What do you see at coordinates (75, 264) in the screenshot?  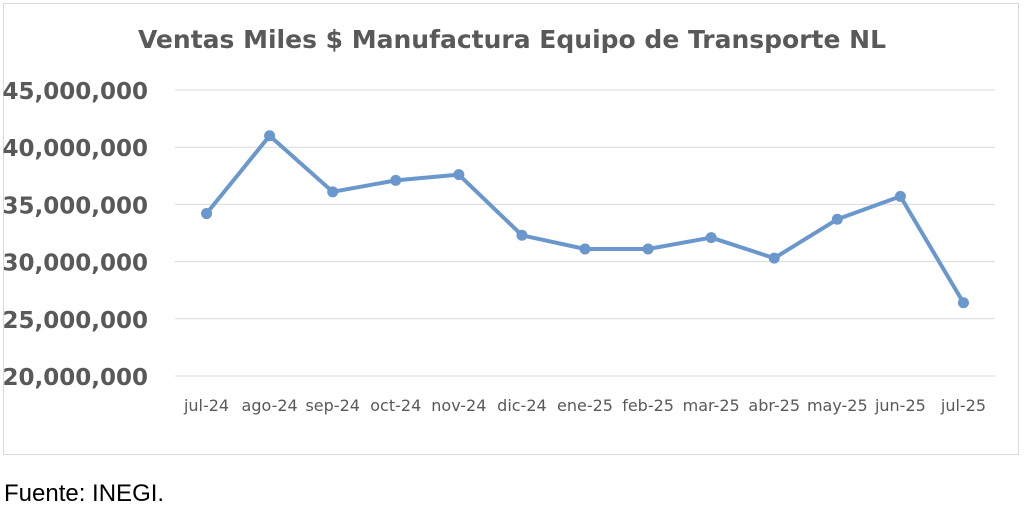 I see `y-tick-label: 30,000,000` at bounding box center [75, 264].